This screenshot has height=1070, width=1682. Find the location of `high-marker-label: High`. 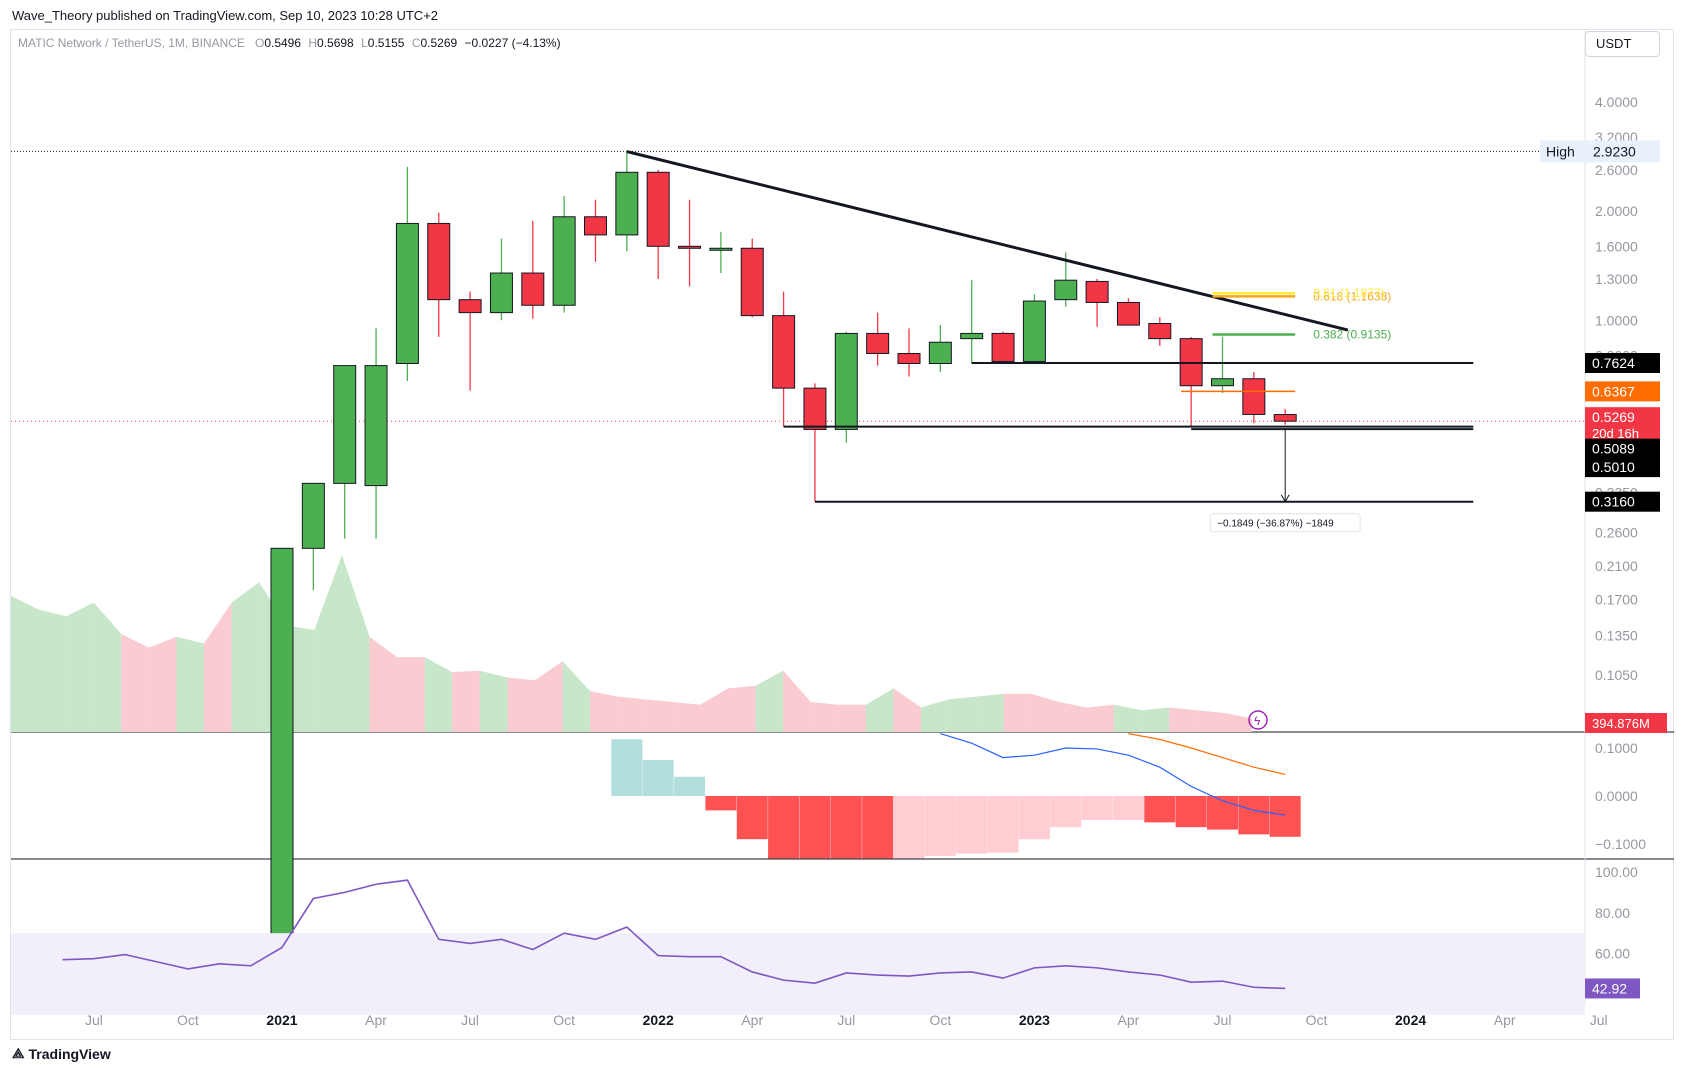

high-marker-label: High is located at coordinates (1560, 151).